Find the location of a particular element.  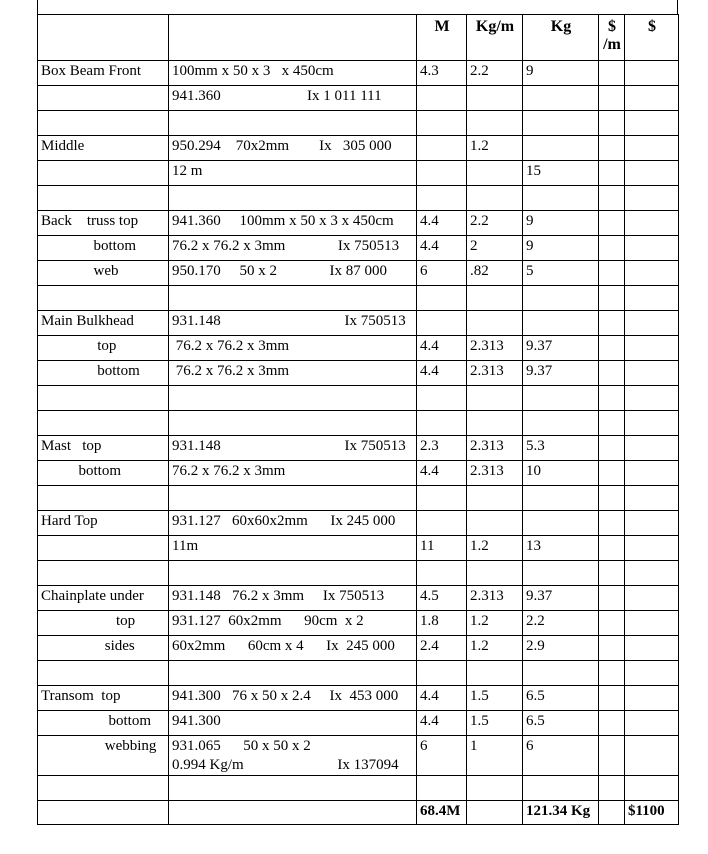

table-row: 941.360 Ix 1 011 111 is located at coordinates (358, 98).